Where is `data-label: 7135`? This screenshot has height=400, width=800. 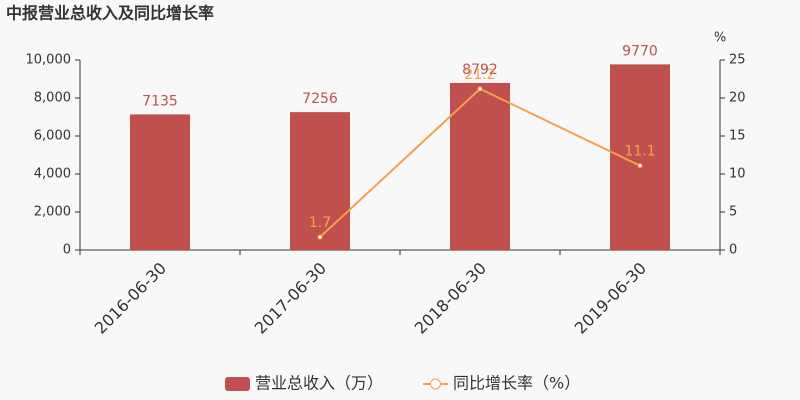
data-label: 7135 is located at coordinates (160, 101).